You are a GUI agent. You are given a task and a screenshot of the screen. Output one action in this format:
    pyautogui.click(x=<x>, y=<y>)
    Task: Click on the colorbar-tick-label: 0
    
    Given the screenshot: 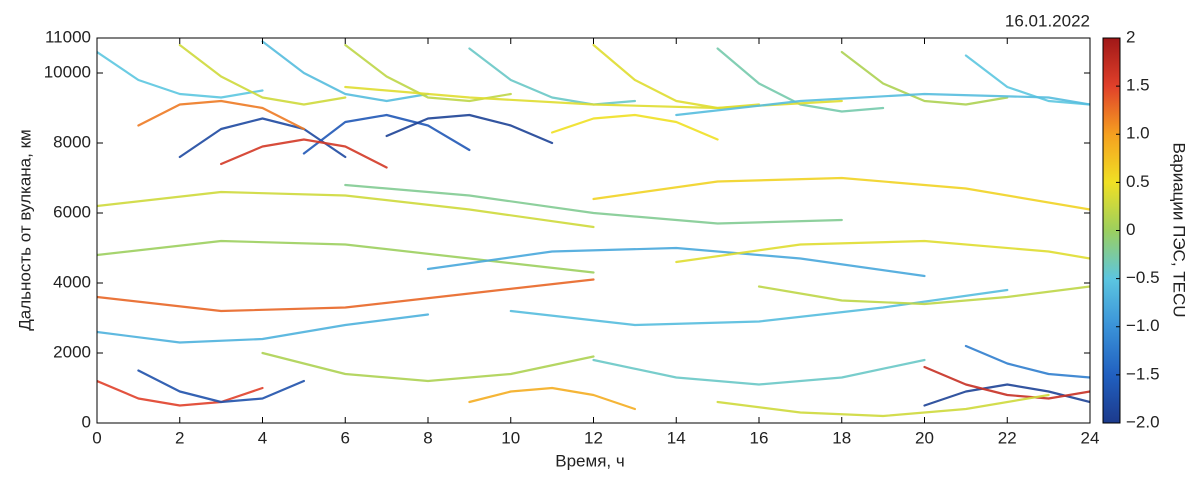 What is the action you would take?
    pyautogui.click(x=1130, y=229)
    